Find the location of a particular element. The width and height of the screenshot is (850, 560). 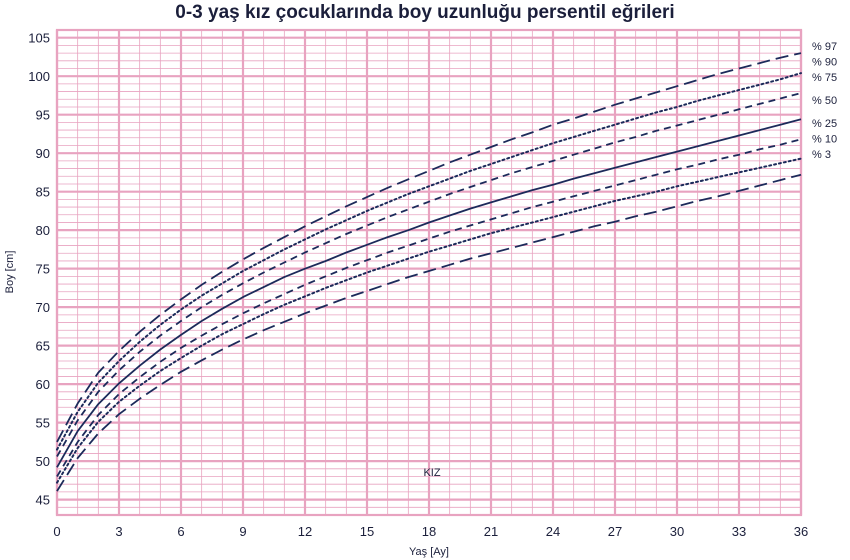

x-tick-label: 21 is located at coordinates (491, 531).